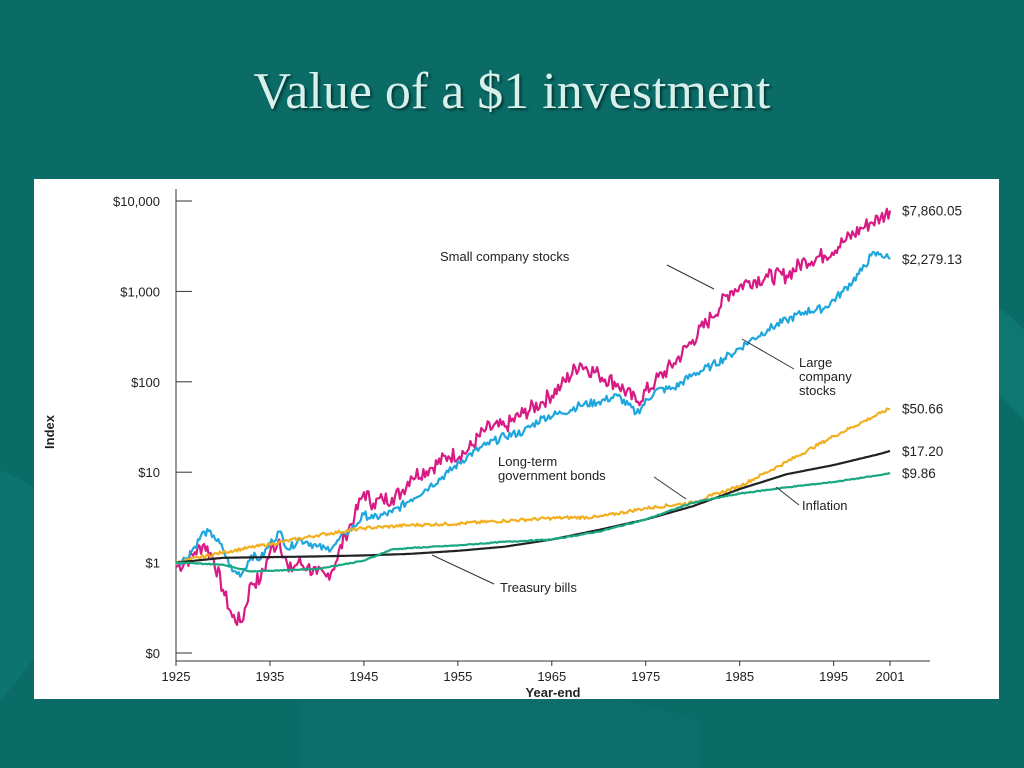 Image resolution: width=1024 pixels, height=768 pixels. What do you see at coordinates (136, 201) in the screenshot?
I see `y-tick-label: $10,000` at bounding box center [136, 201].